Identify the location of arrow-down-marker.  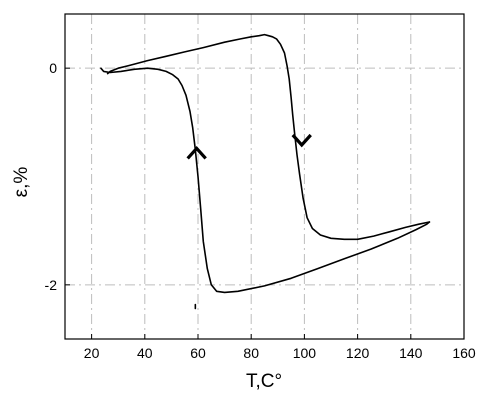
(301, 140).